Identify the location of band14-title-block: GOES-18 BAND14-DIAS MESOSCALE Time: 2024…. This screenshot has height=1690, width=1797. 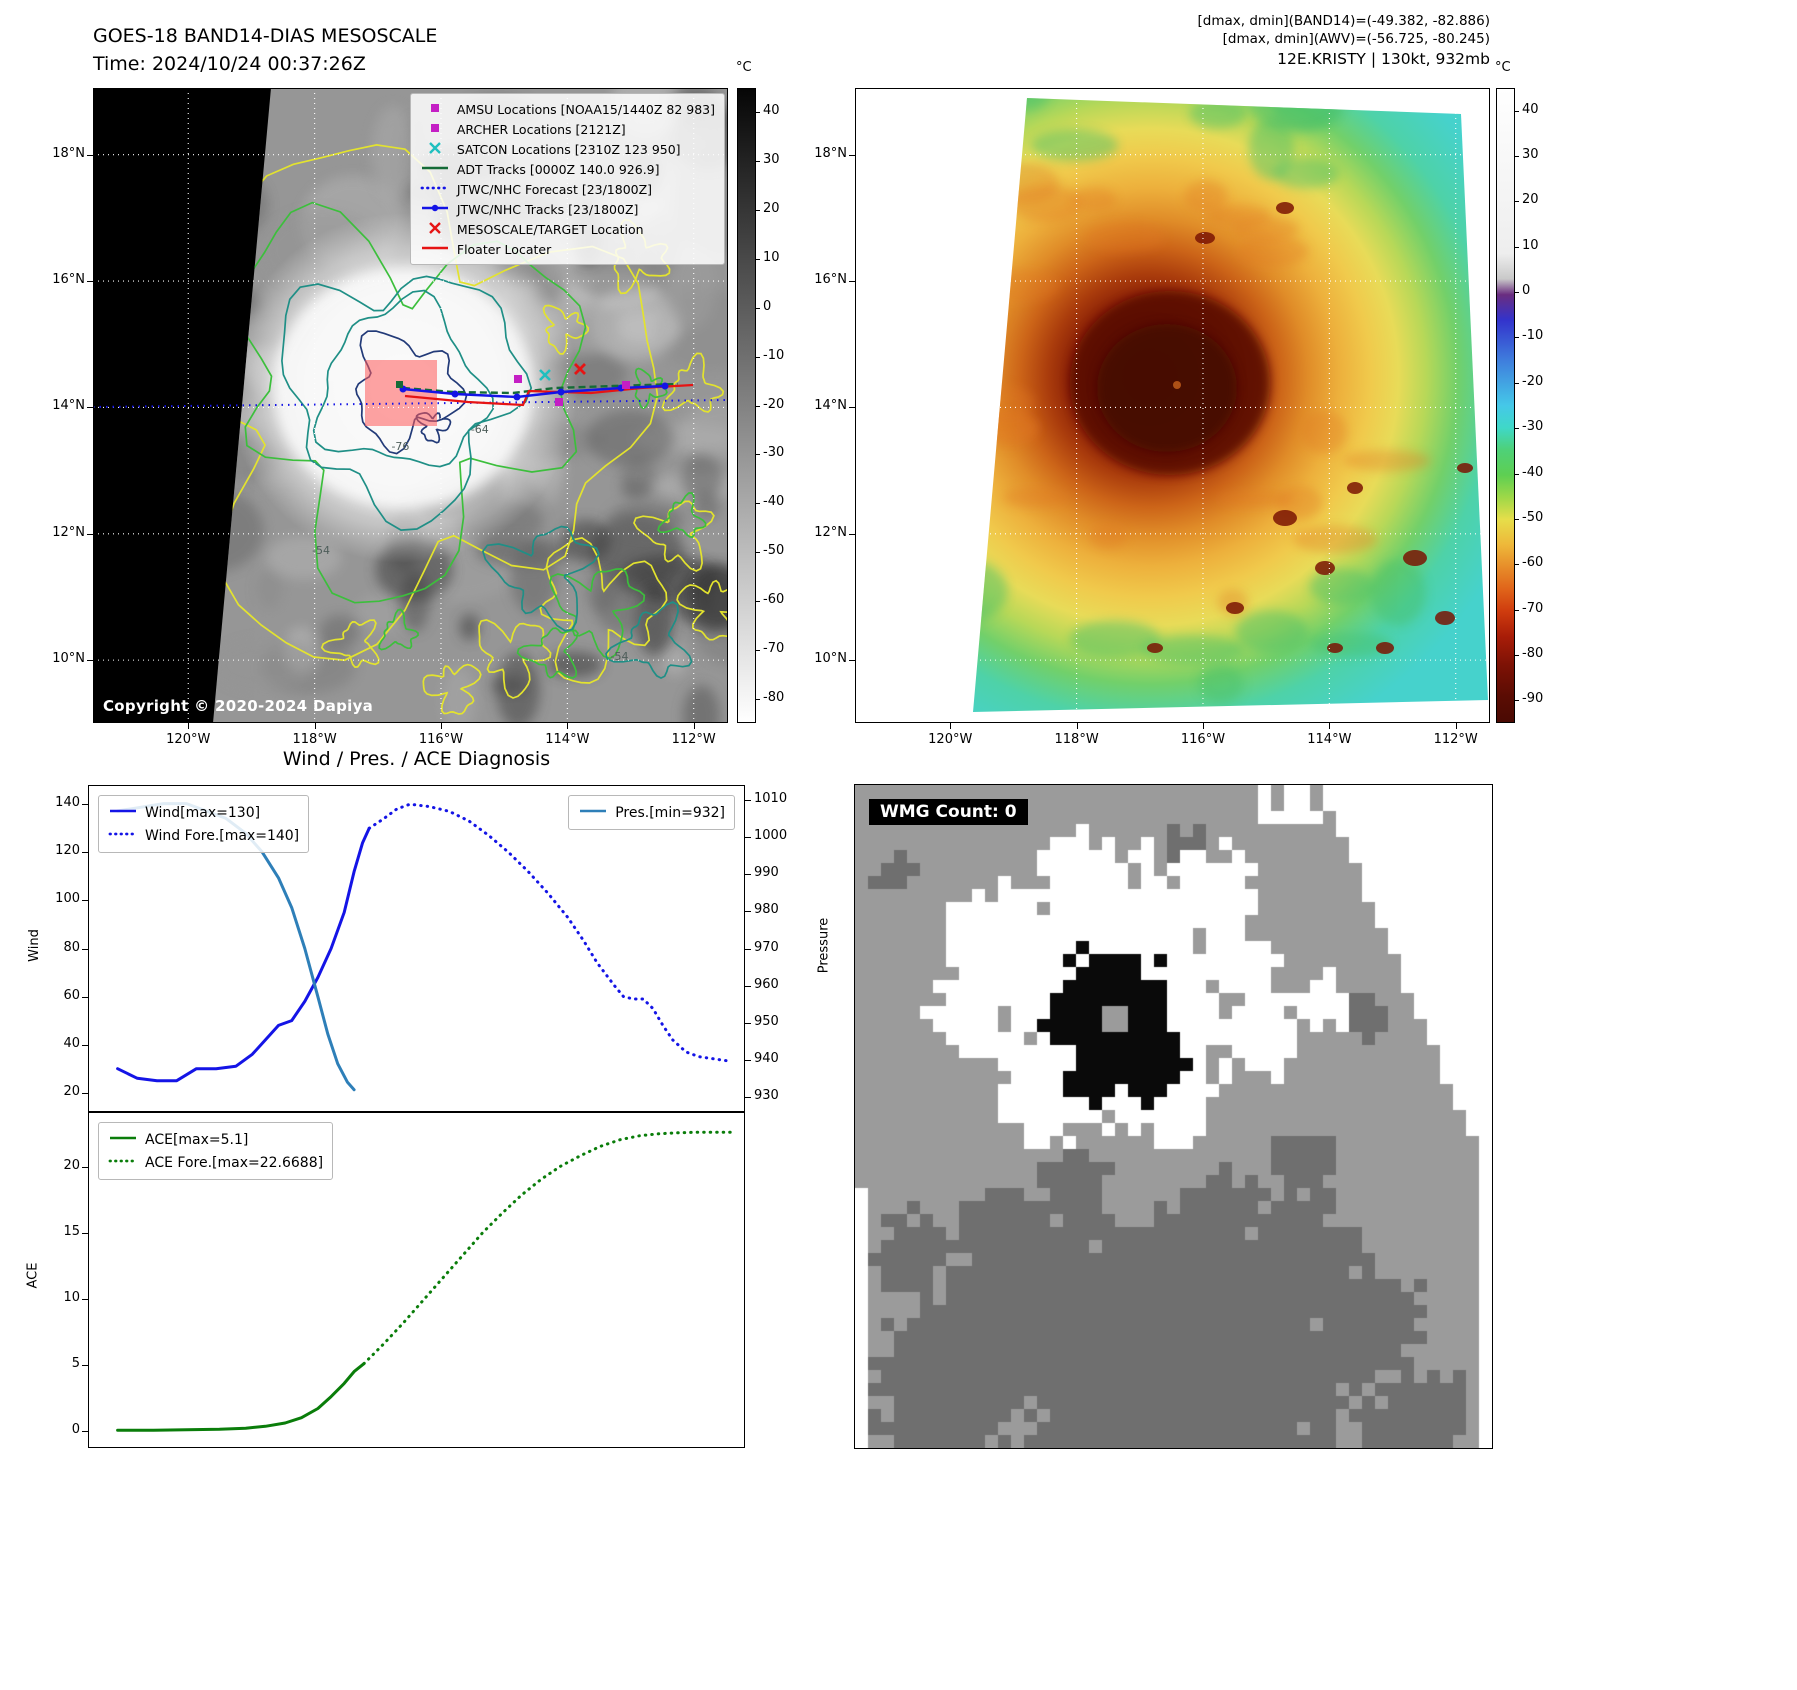
(265, 50).